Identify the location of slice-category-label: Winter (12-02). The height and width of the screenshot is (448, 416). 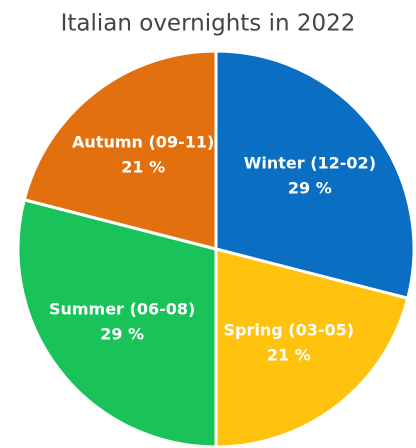
(310, 163).